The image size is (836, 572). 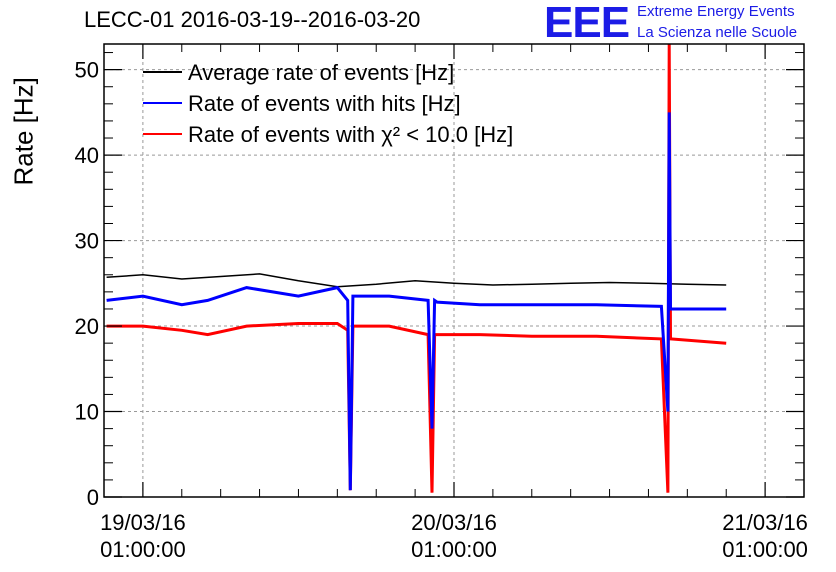 What do you see at coordinates (252, 19) in the screenshot?
I see `chart-title: LECC-01 2016-03-19--2016-03-20` at bounding box center [252, 19].